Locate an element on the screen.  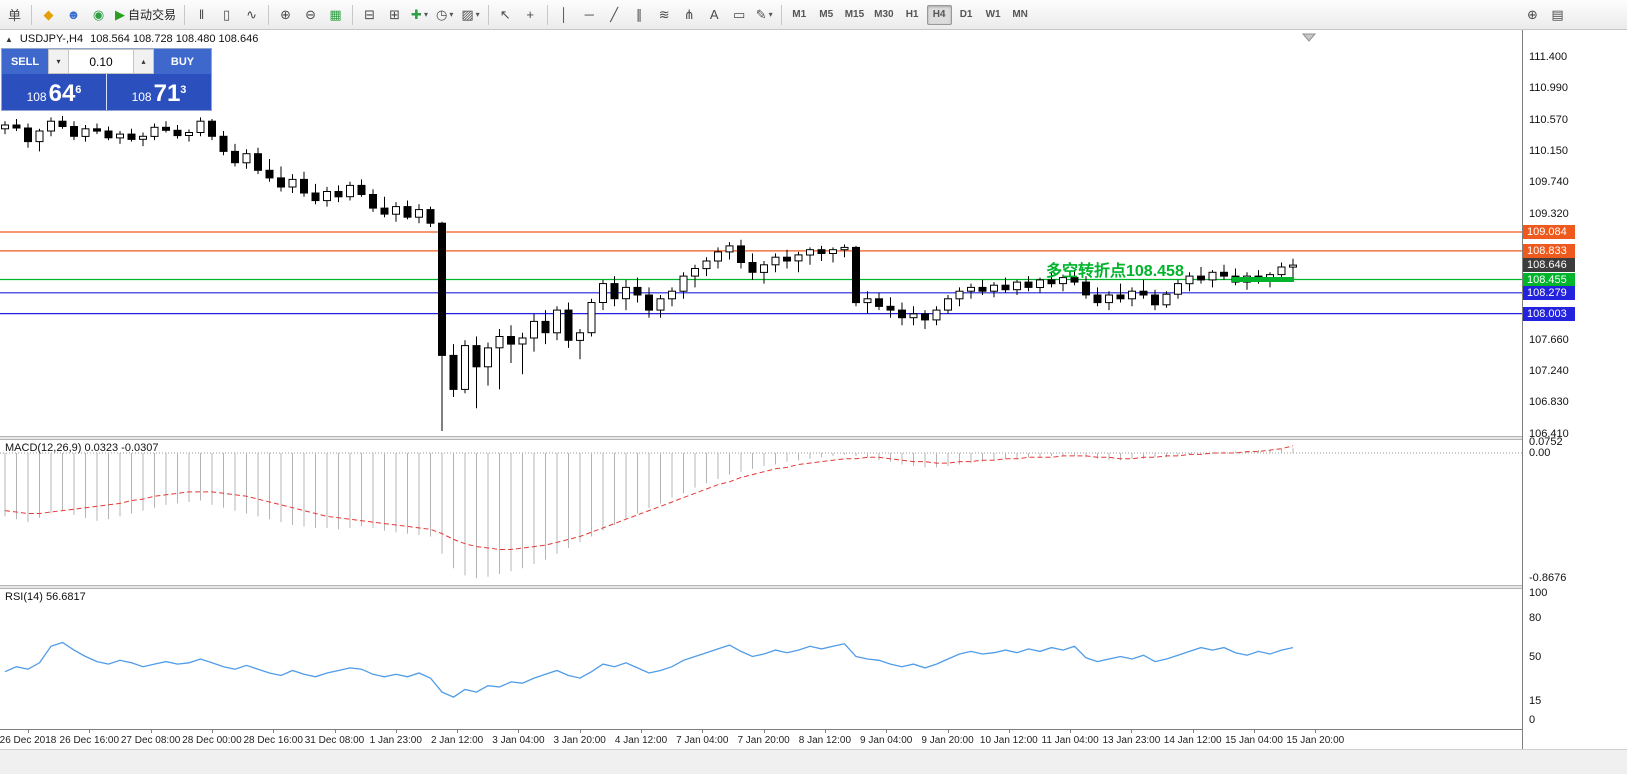
scale-label: -0.8676 is located at coordinates (1548, 577).